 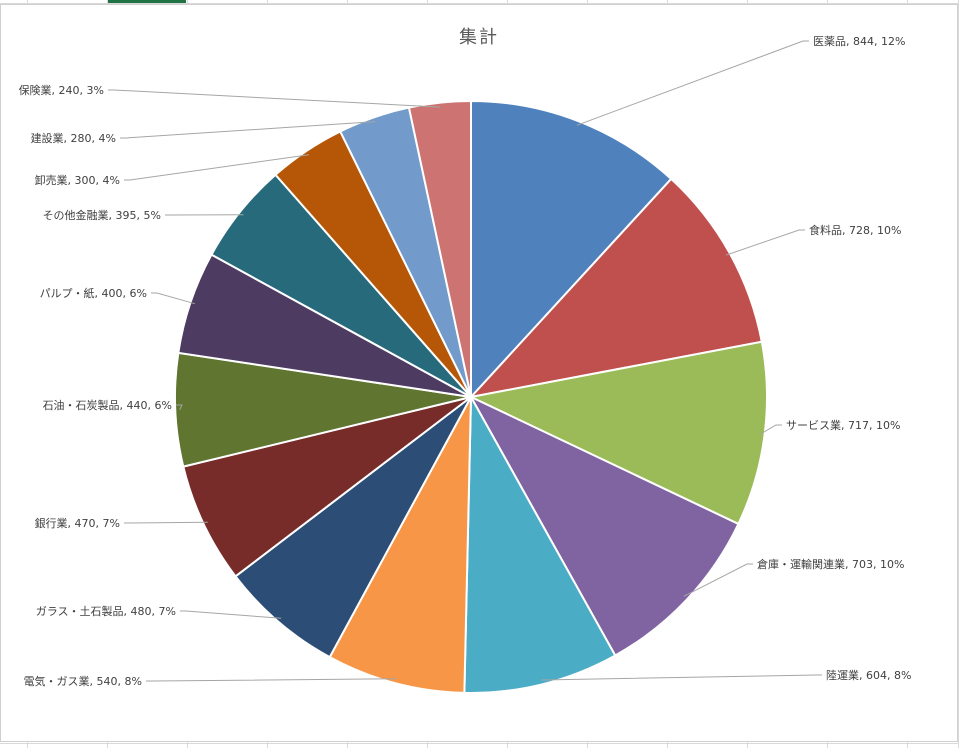 What do you see at coordinates (855, 230) in the screenshot?
I see `data-label: 食料品, 728, 10%` at bounding box center [855, 230].